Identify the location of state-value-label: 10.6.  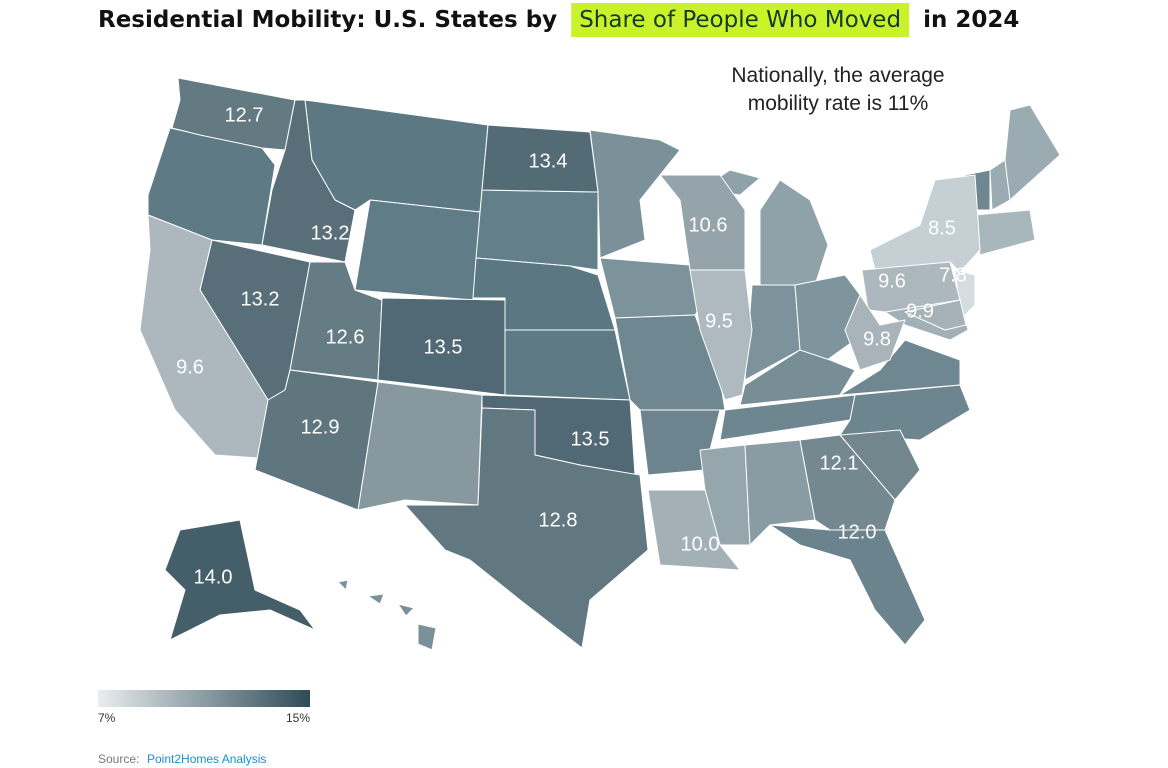
(708, 225).